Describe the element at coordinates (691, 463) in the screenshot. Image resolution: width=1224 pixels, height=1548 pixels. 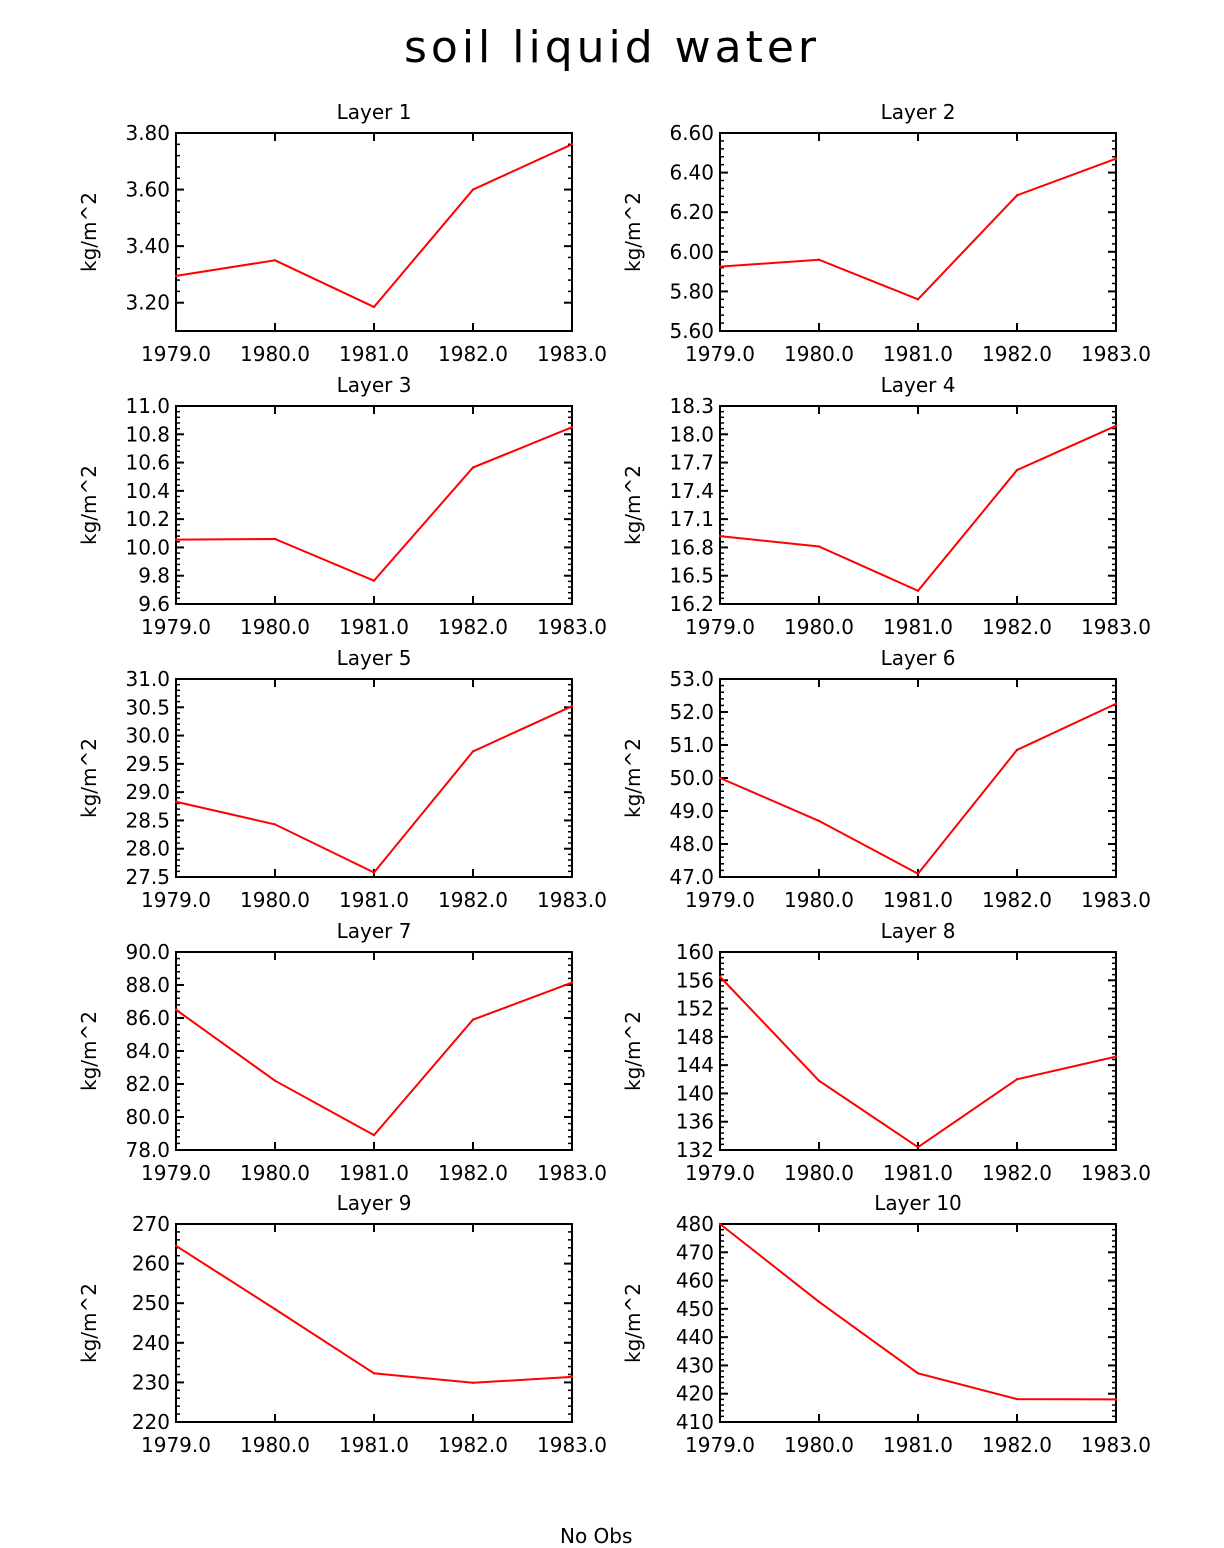
I see `layer-4-ytick-label: 17.7` at that location.